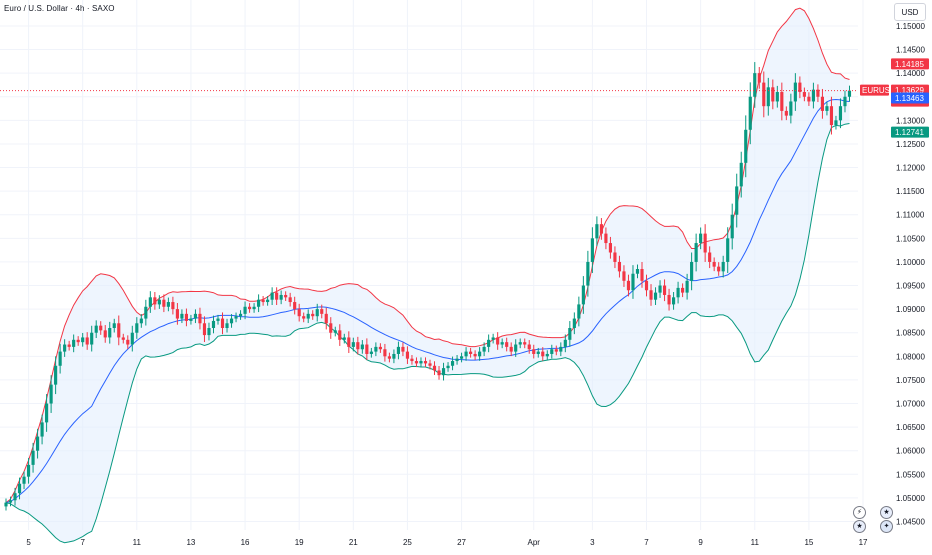 This screenshot has width=932, height=555. I want to click on price-tag, so click(910, 64).